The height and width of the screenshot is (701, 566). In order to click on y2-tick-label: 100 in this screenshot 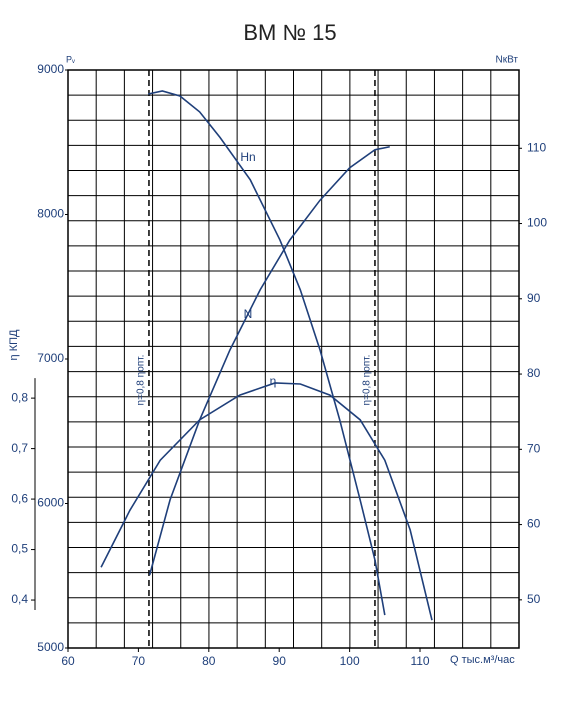, I will do `click(537, 223)`.